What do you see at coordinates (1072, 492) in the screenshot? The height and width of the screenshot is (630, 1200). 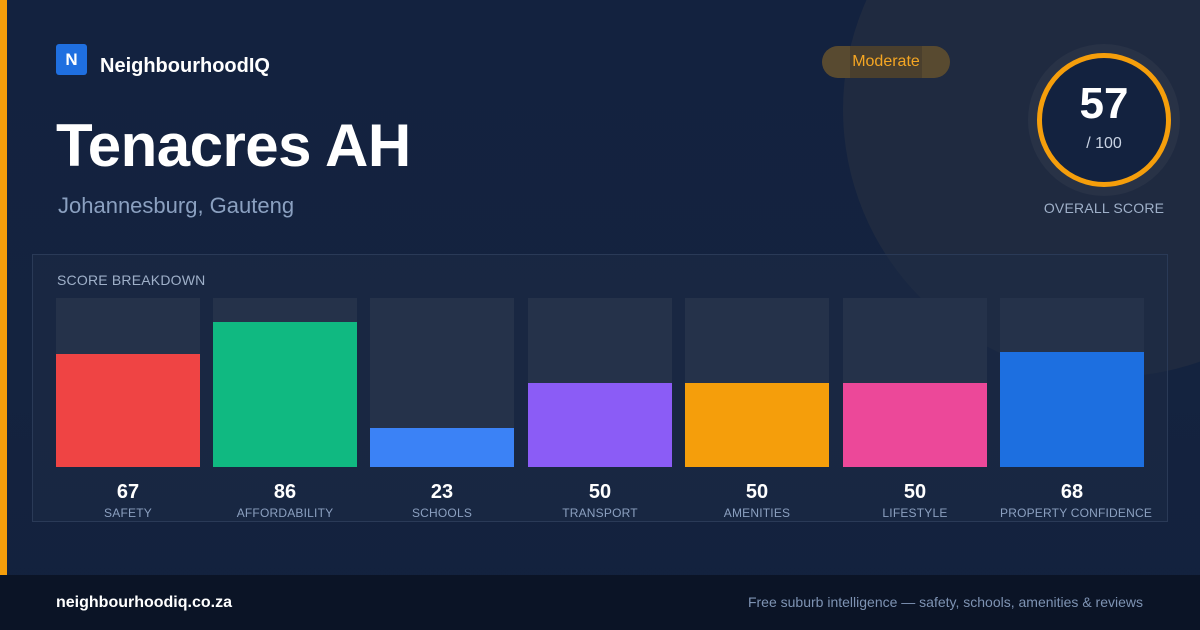 I see `bar-value: 68` at bounding box center [1072, 492].